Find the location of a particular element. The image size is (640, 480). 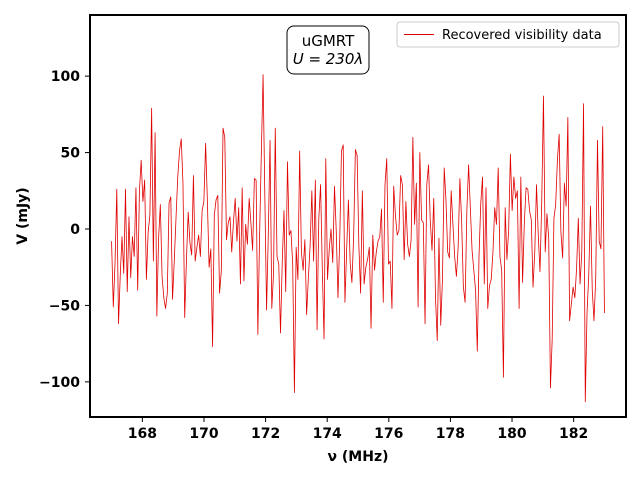

x-tick-label: 168 is located at coordinates (142, 434).